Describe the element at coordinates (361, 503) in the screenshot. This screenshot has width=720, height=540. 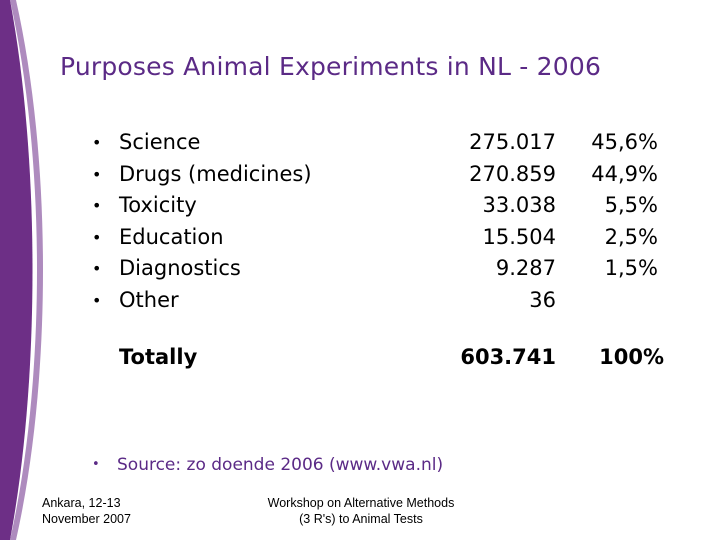
I see `footer-workshop-line1: Workshop on Alternative Methods` at that location.